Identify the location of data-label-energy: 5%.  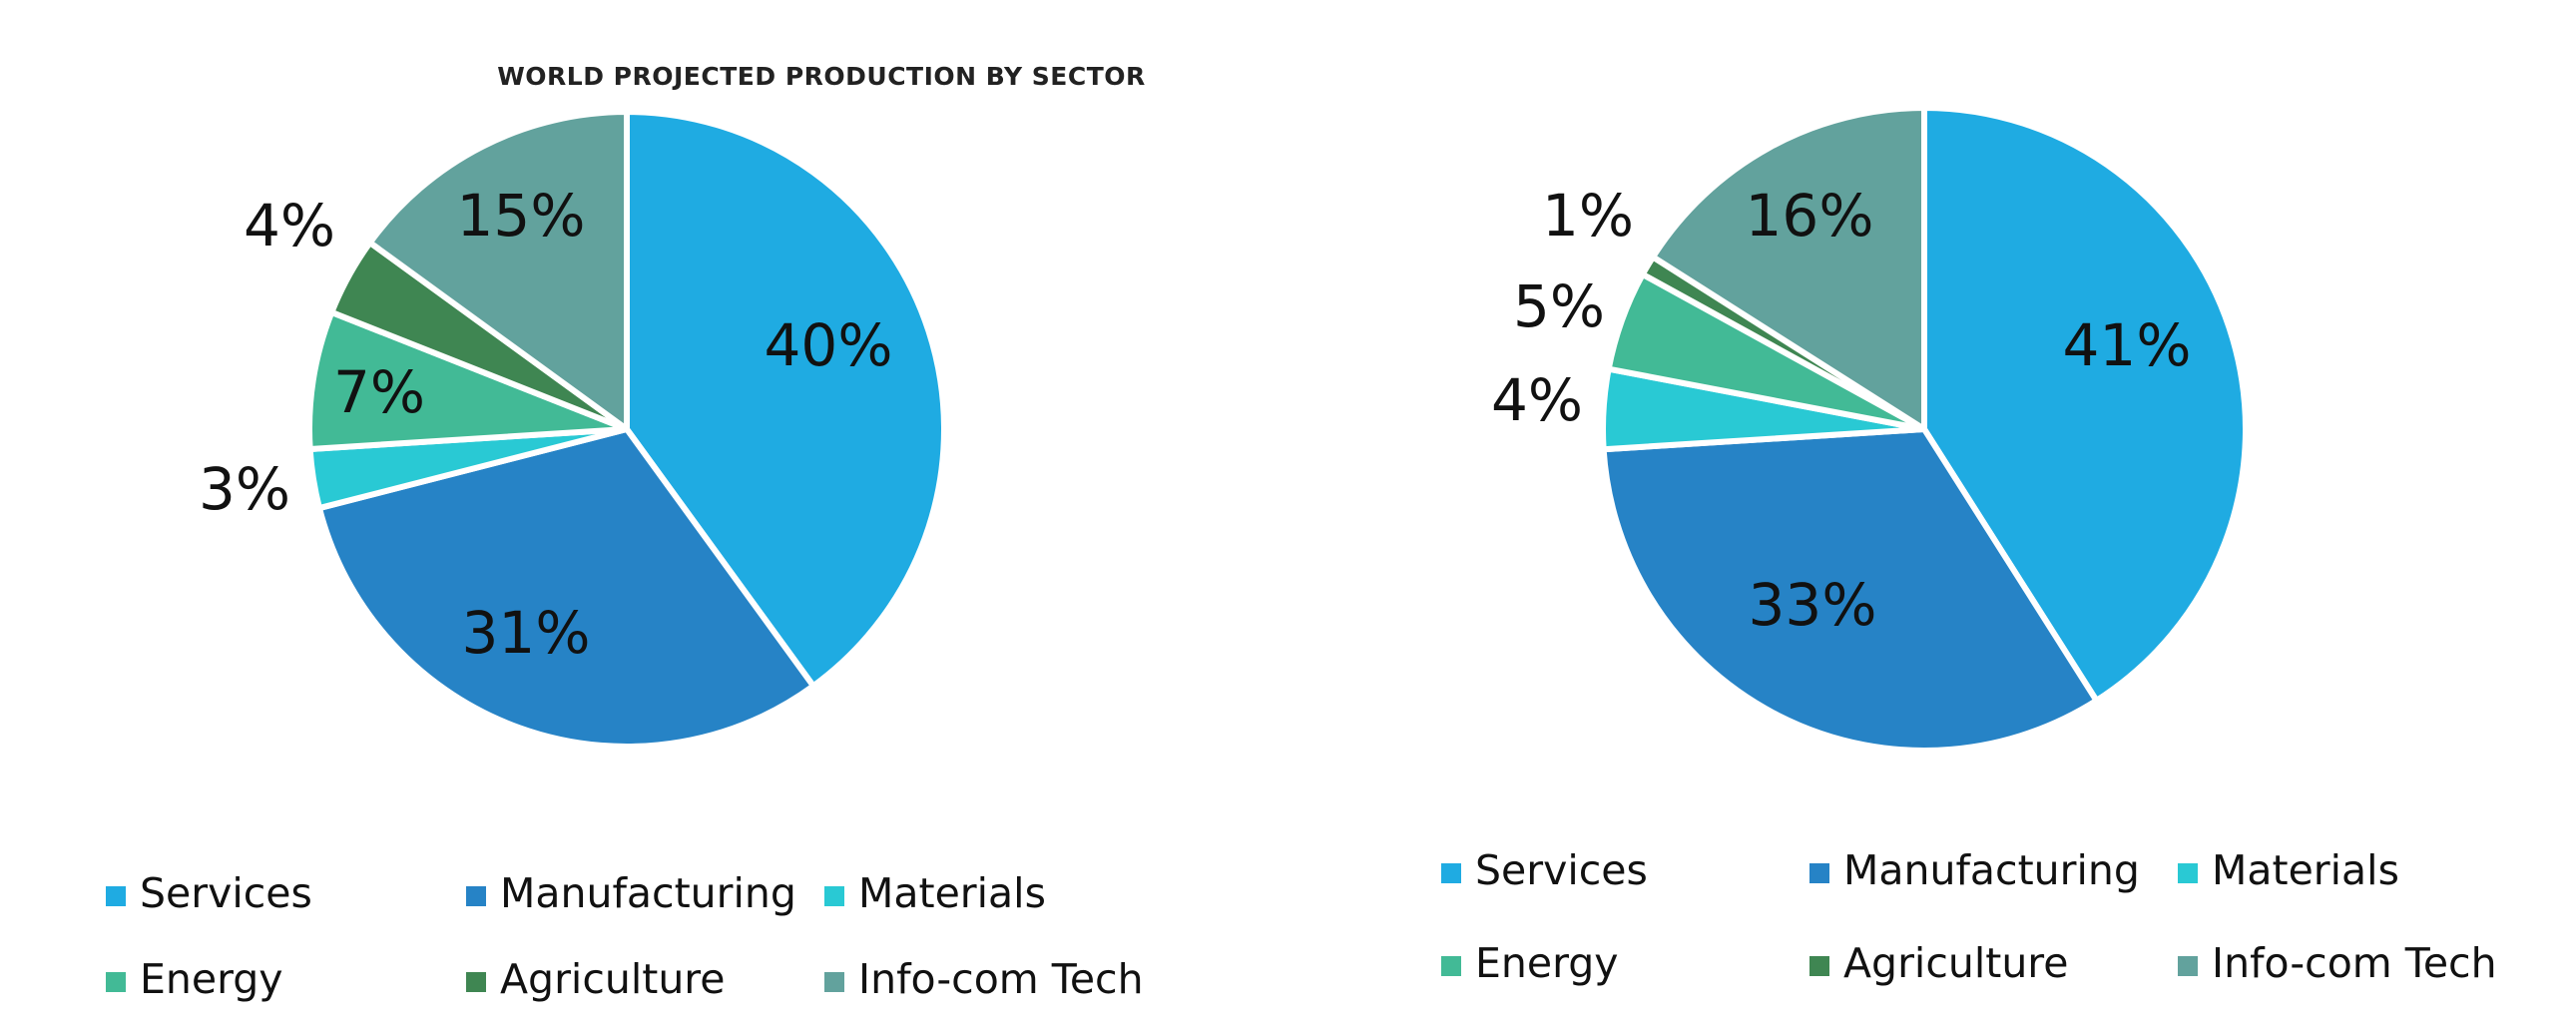
(1559, 306).